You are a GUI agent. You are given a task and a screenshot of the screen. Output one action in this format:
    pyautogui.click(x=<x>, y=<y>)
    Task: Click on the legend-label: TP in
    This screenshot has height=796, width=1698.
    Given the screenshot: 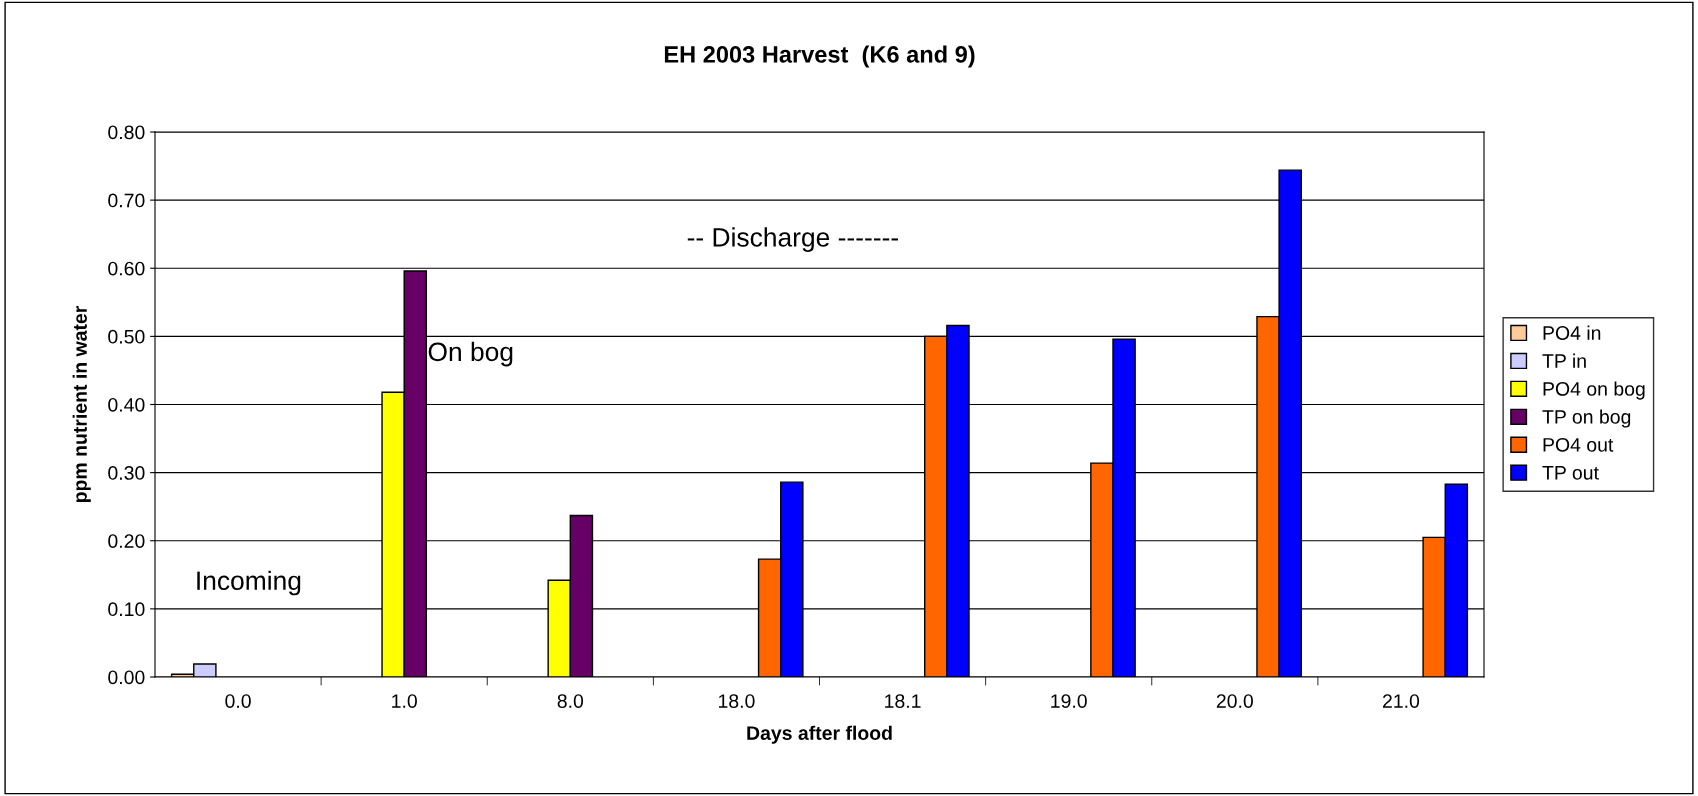 What is the action you would take?
    pyautogui.click(x=1564, y=360)
    